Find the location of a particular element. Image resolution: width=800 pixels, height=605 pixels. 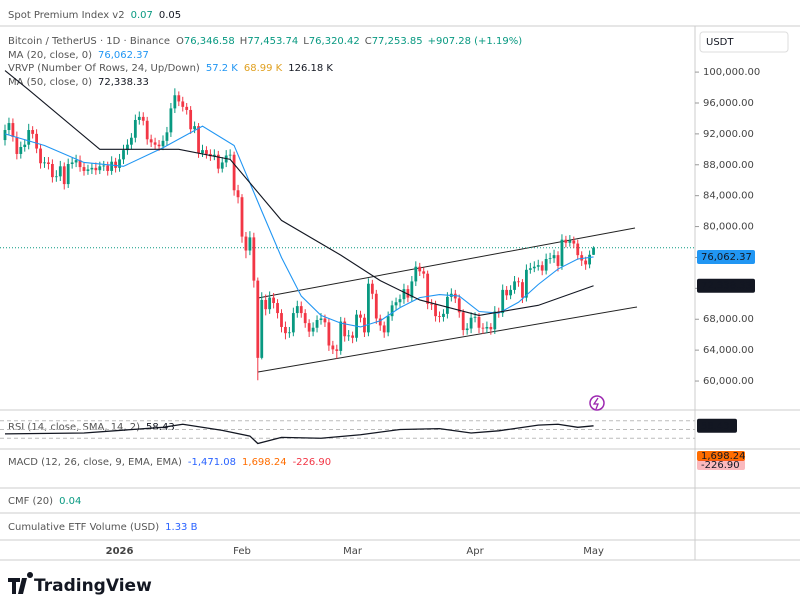

ohlc-letter: L is located at coordinates (306, 41).